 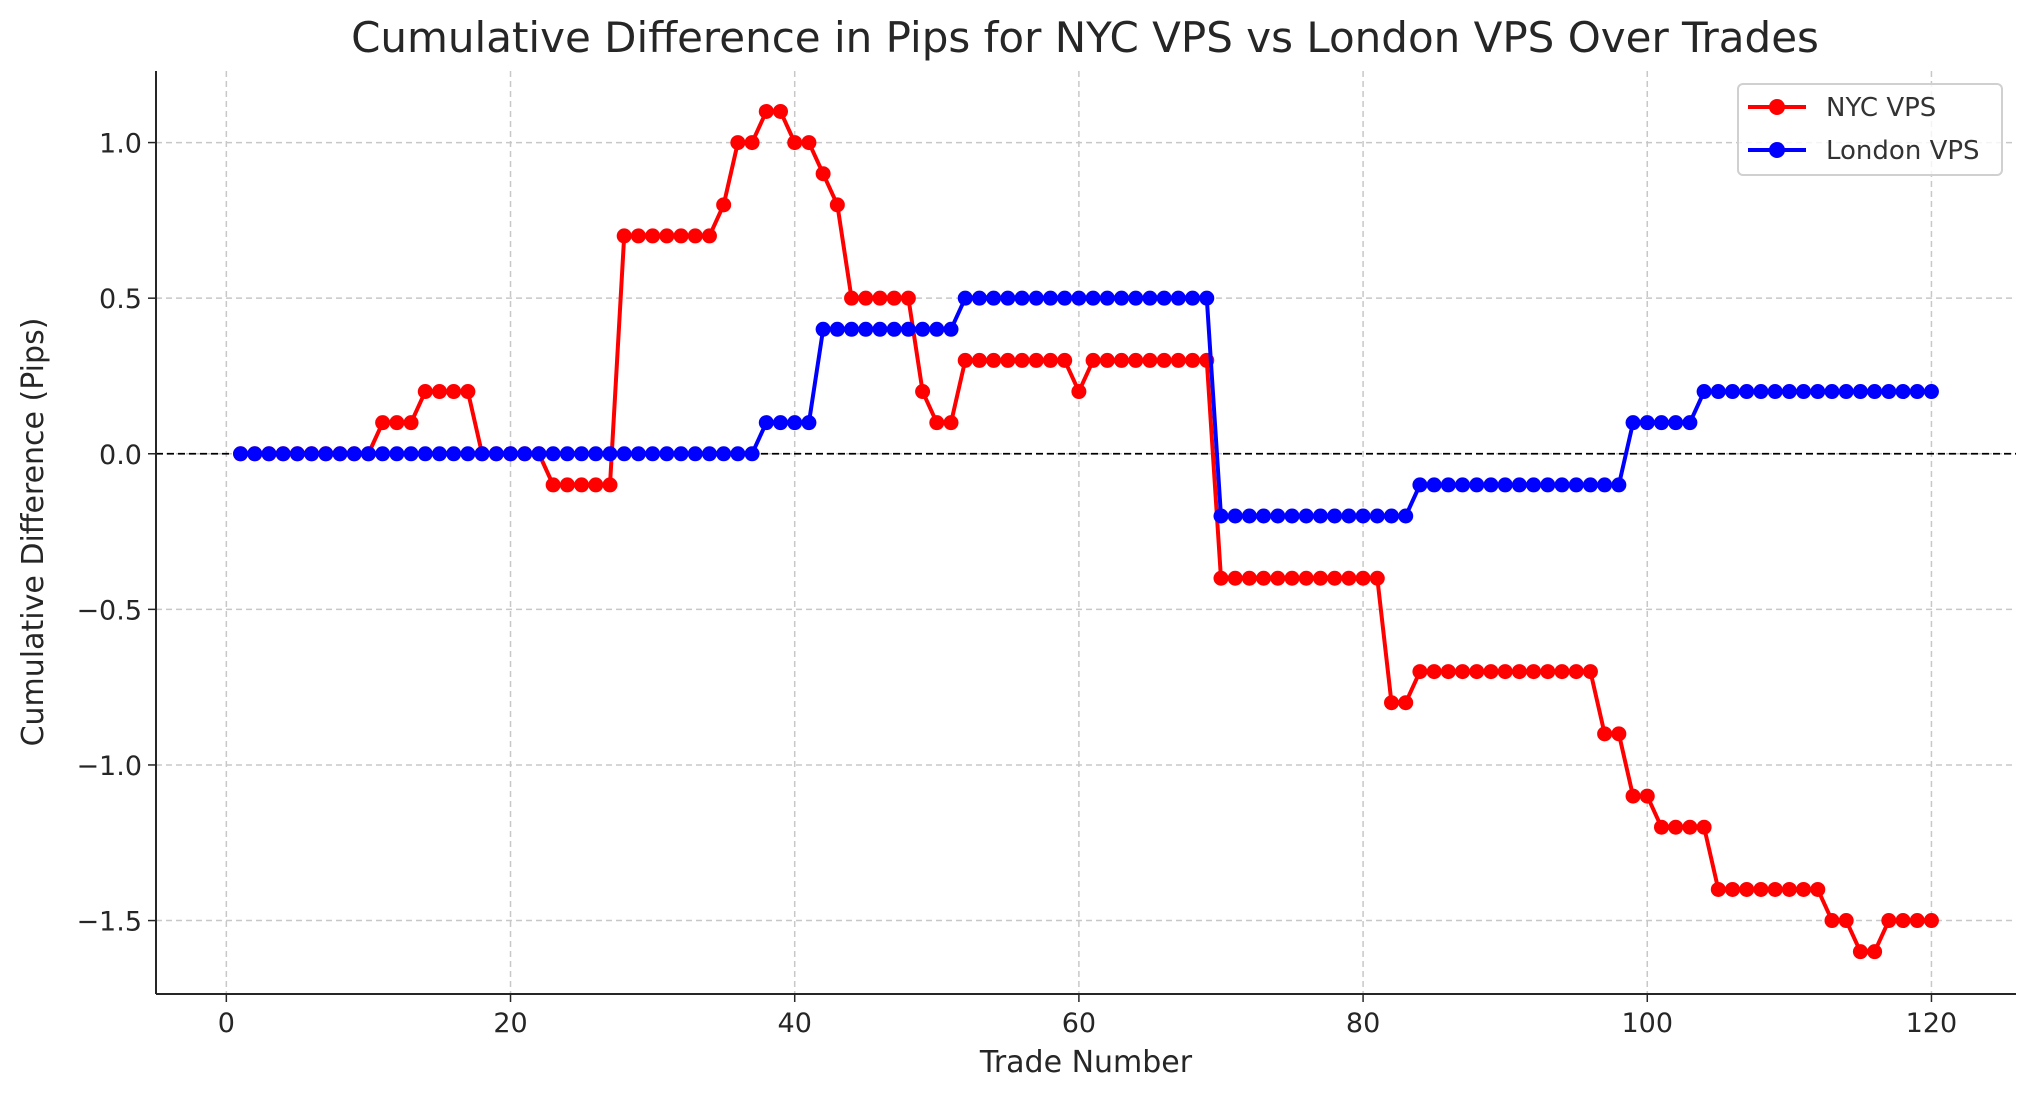 What do you see at coordinates (1079, 1023) in the screenshot?
I see `x-tick-label: 60` at bounding box center [1079, 1023].